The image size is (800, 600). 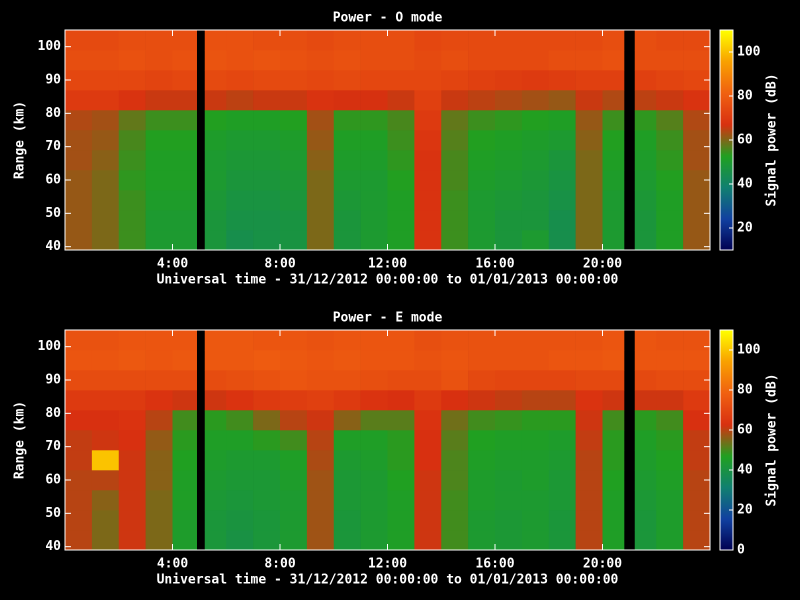 I want to click on colorbar-tick-label: 0, so click(x=741, y=550).